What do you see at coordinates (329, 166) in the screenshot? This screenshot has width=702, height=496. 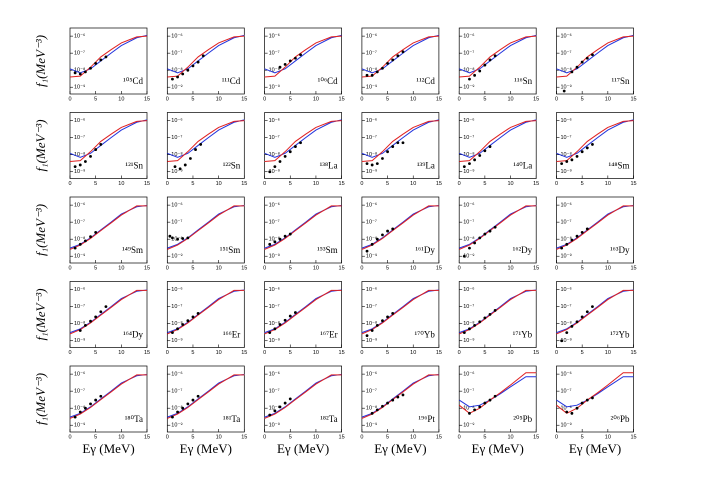 I see `nucleus-label: ¹³⁸La` at bounding box center [329, 166].